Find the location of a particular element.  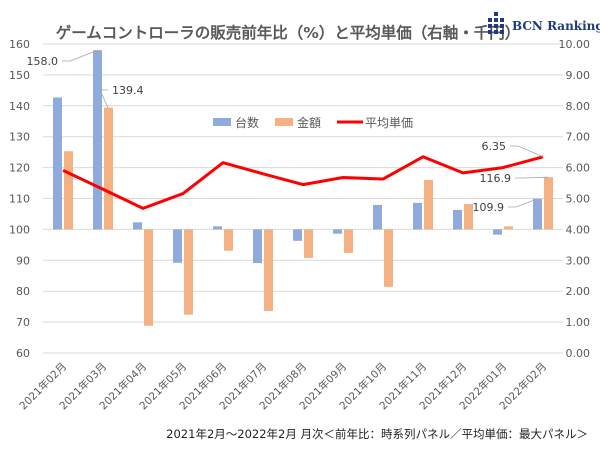

bcn-logo is located at coordinates (496, 23).